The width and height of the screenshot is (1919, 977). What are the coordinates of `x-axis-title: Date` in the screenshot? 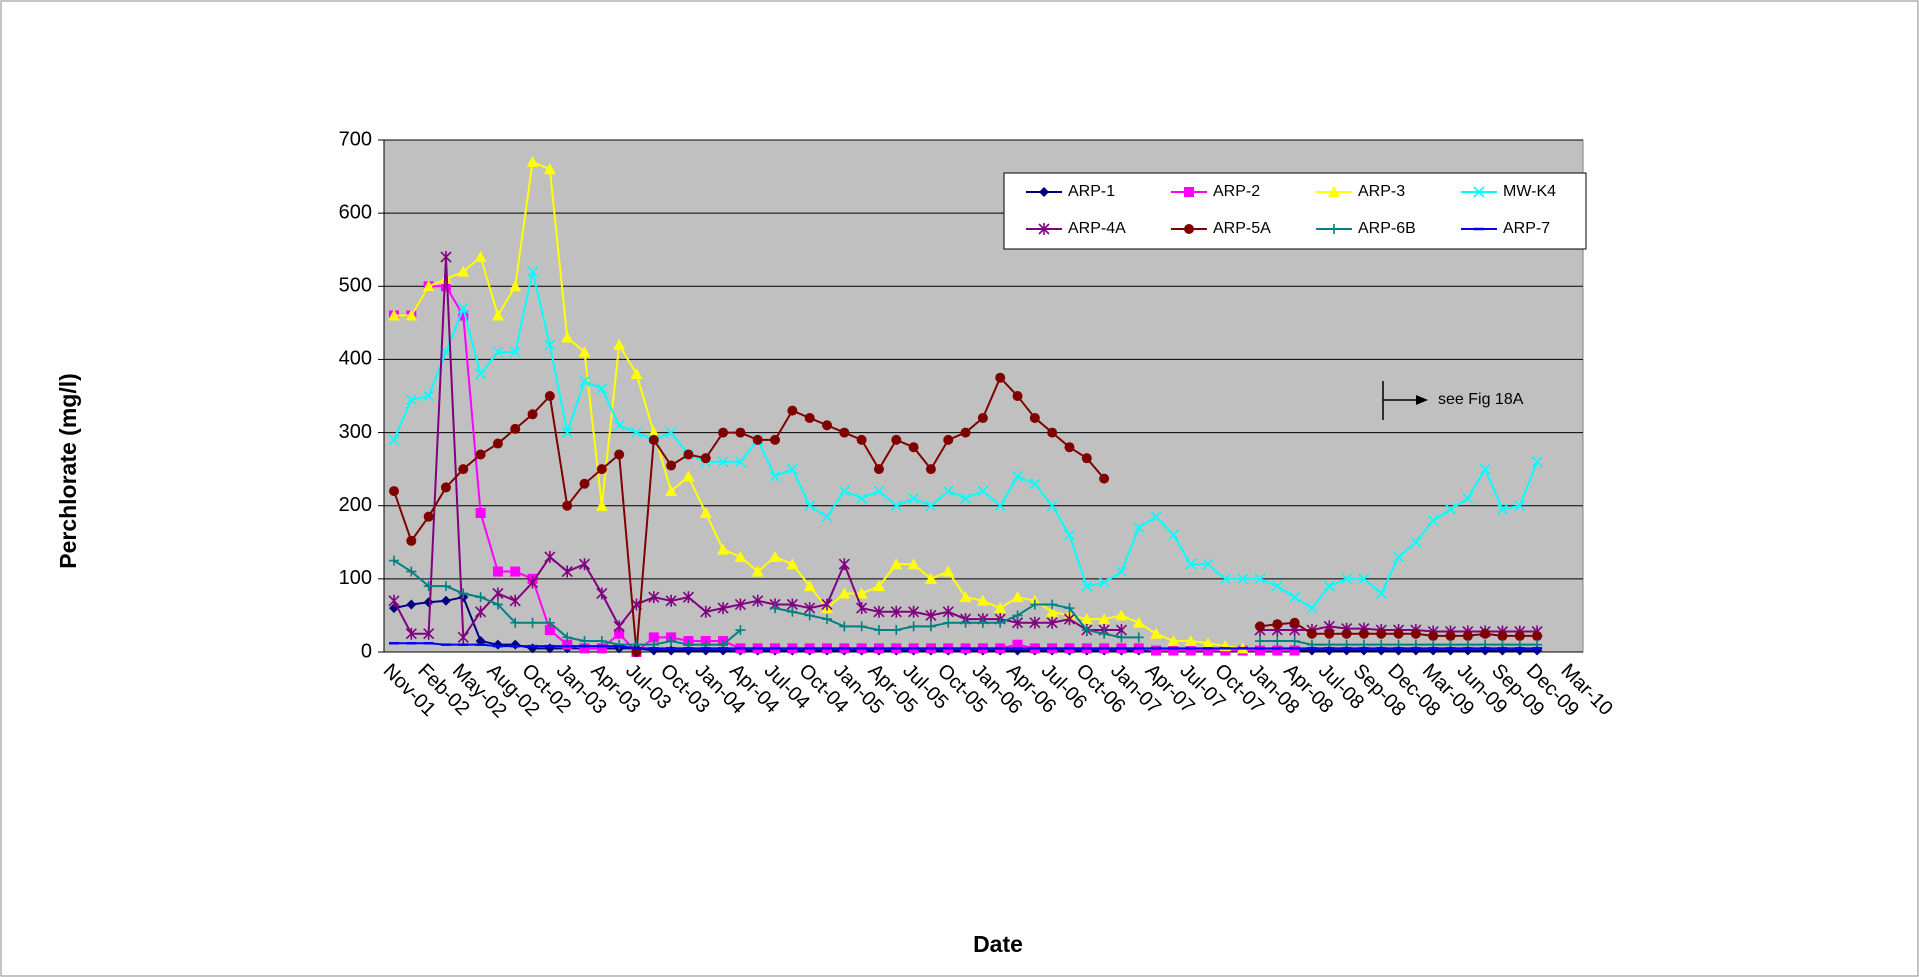 It's located at (998, 944).